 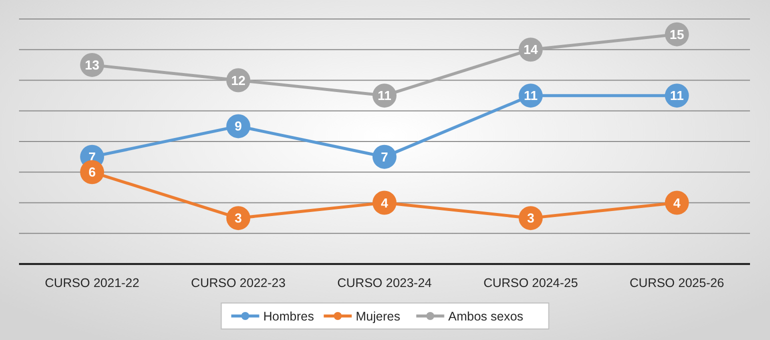 What do you see at coordinates (677, 34) in the screenshot?
I see `data-label: 15` at bounding box center [677, 34].